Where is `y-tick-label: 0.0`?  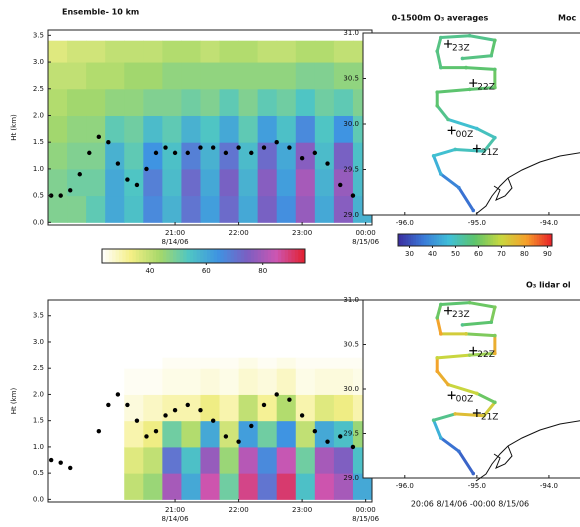 y-tick-label: 0.0 is located at coordinates (38, 222).